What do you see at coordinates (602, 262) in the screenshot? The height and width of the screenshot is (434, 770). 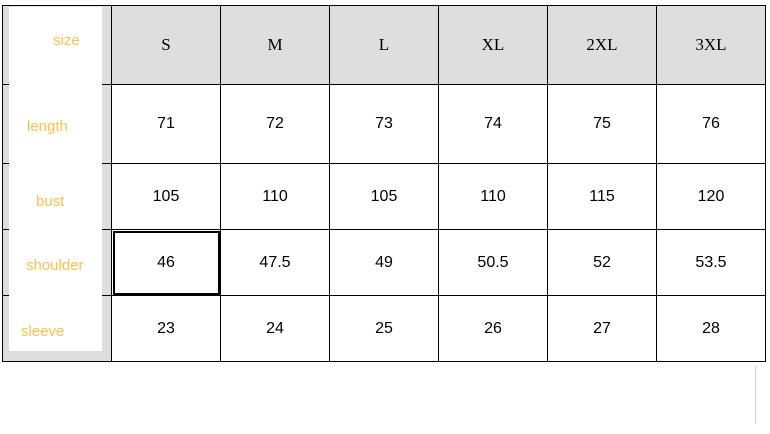 I see `table-cell: 52` at bounding box center [602, 262].